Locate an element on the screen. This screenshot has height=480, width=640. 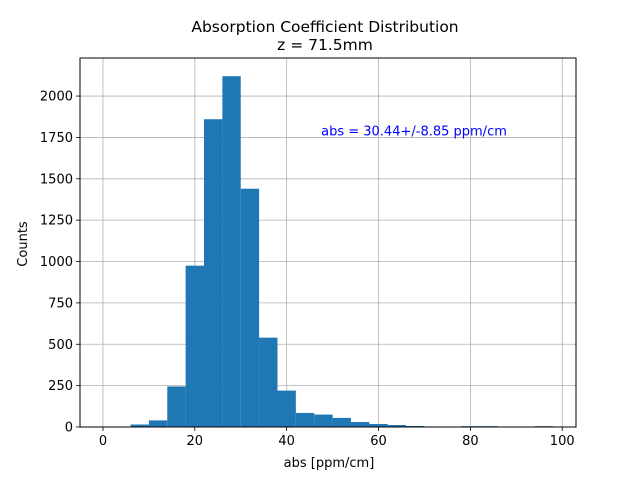
x-axis-label: abs [ppm/cm] is located at coordinates (329, 463).